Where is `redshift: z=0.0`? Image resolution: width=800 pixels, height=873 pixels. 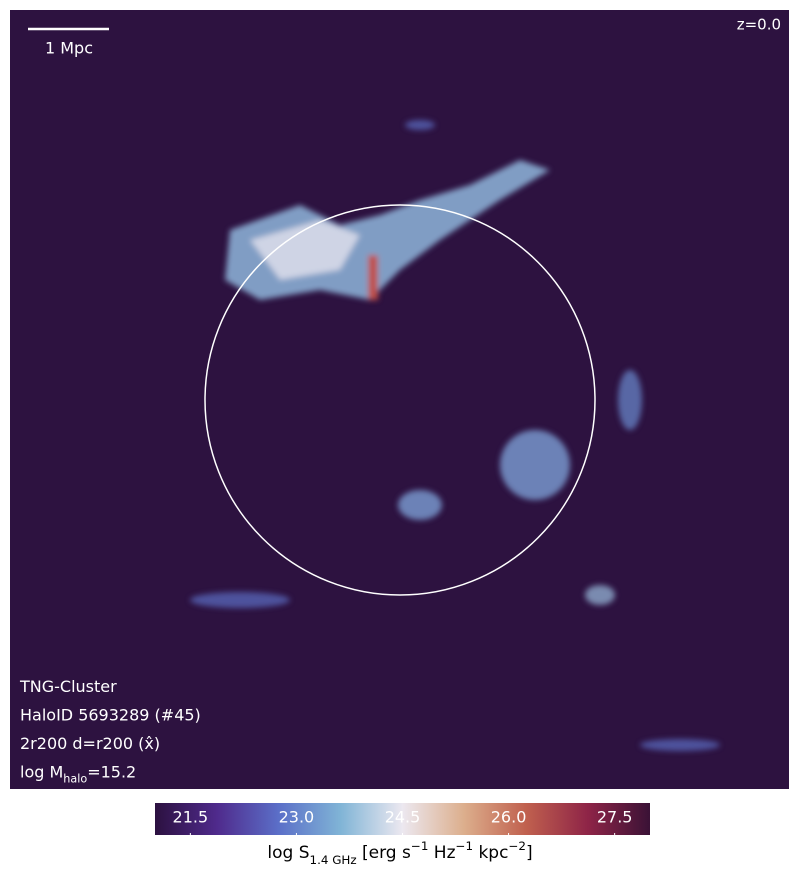
redshift: z=0.0 is located at coordinates (759, 25).